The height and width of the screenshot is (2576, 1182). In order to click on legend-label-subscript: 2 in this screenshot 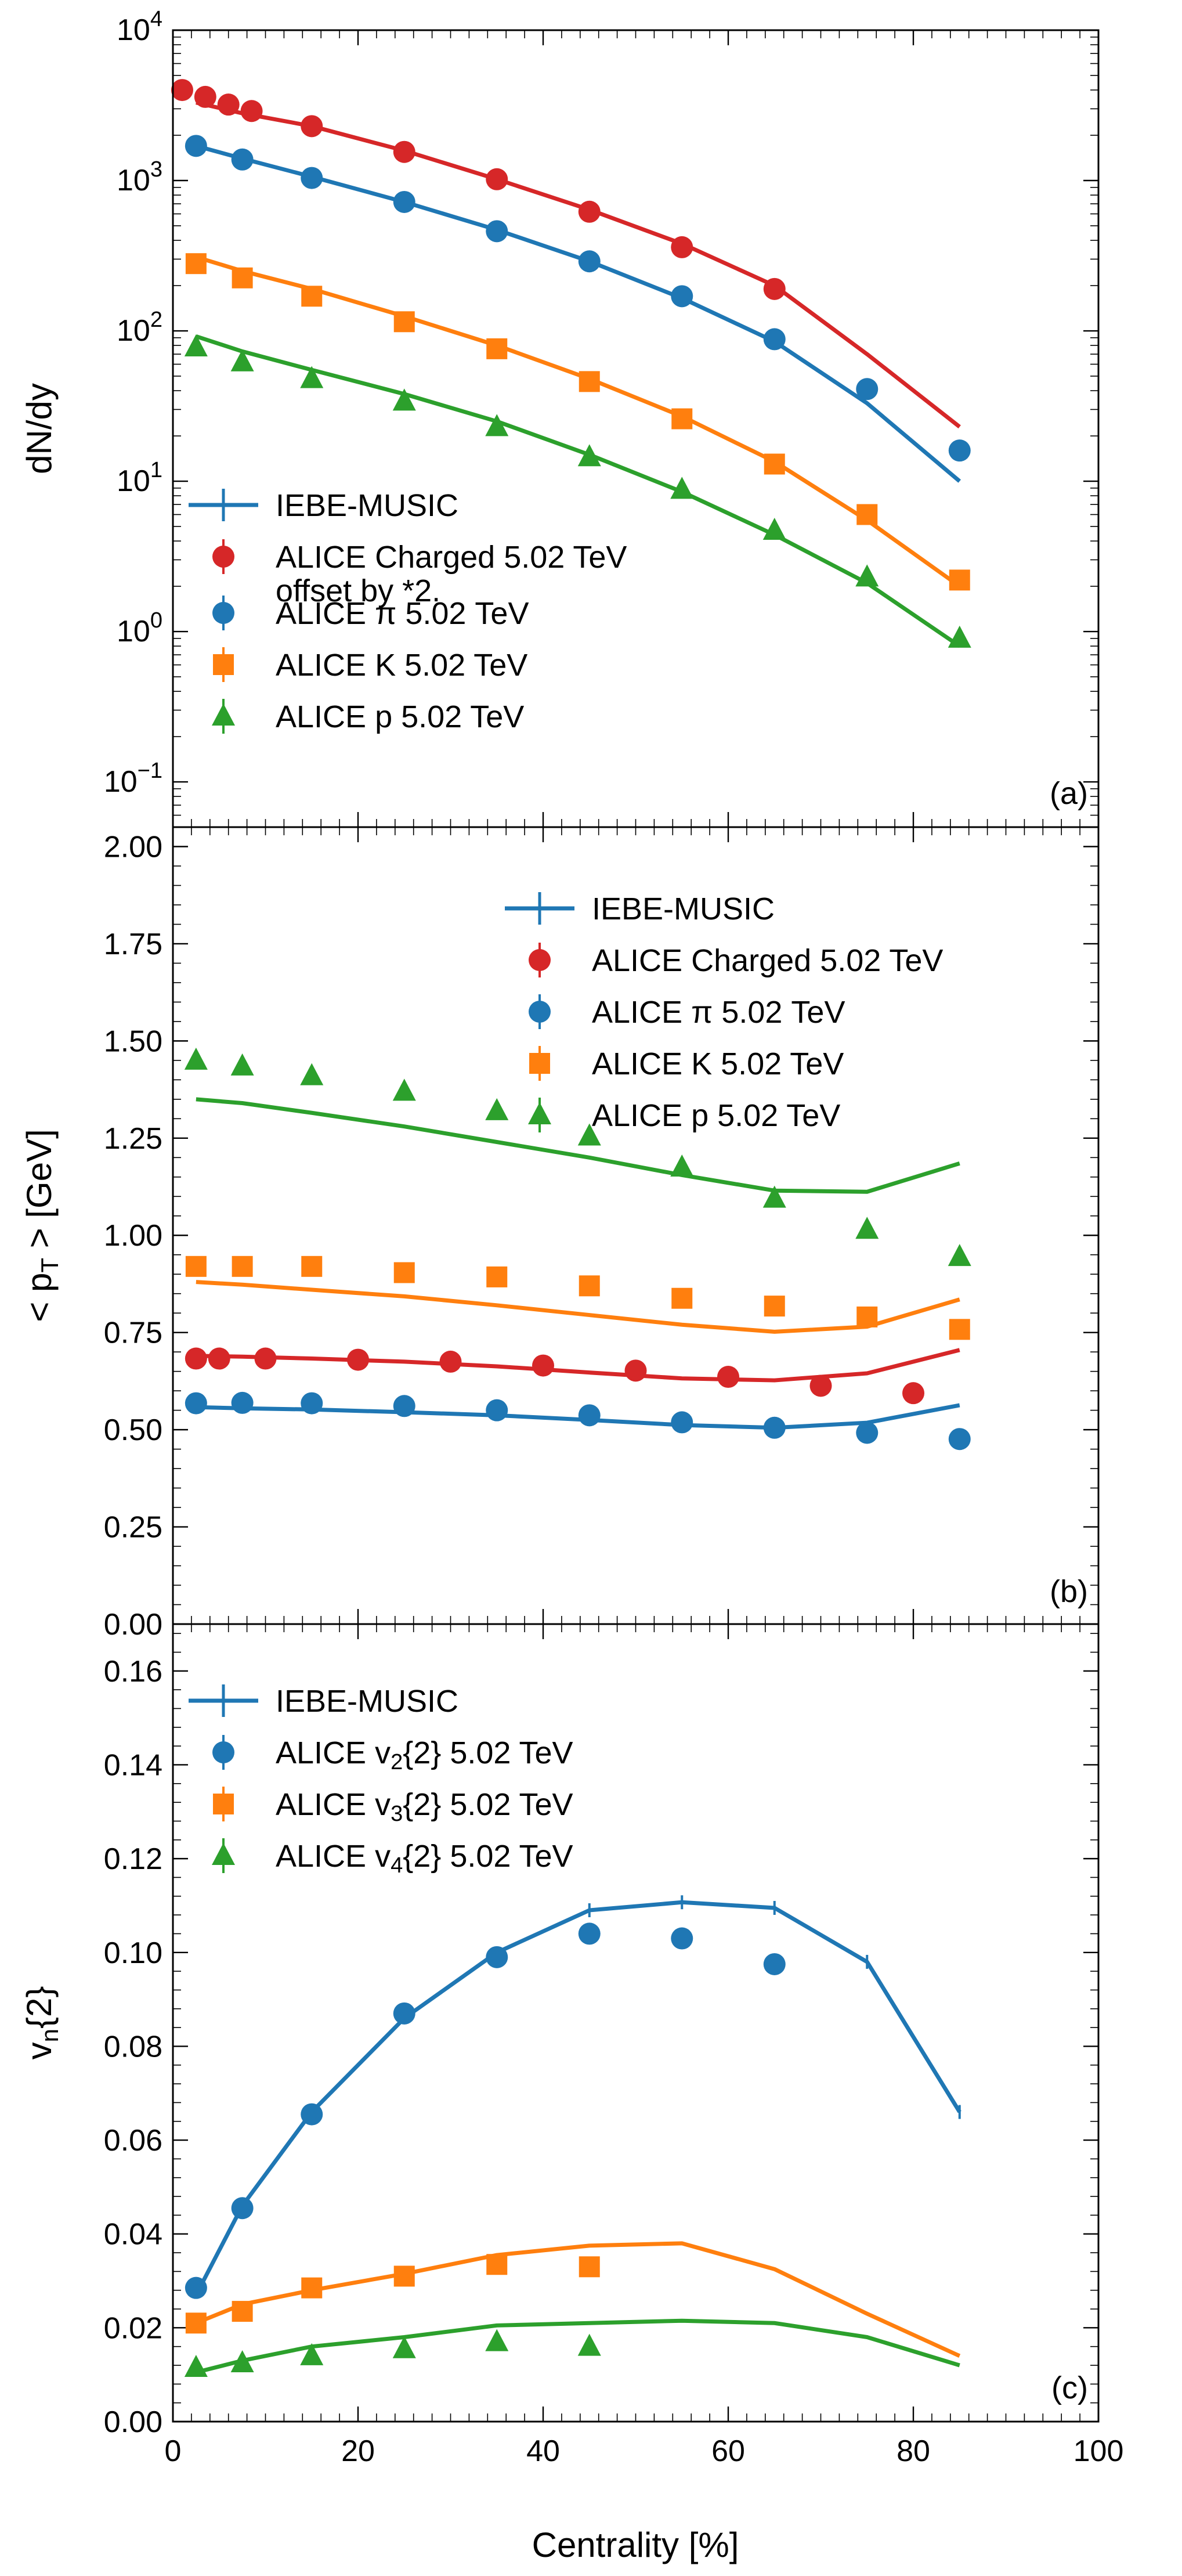, I will do `click(397, 1762)`.